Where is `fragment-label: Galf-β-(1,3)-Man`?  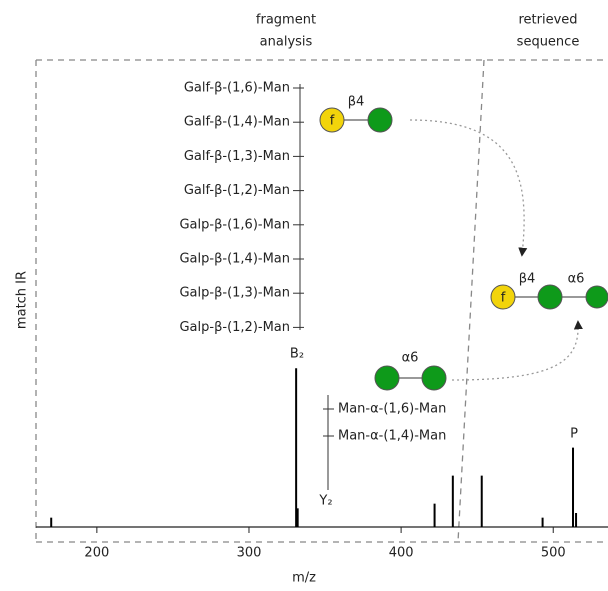 fragment-label: Galf-β-(1,3)-Man is located at coordinates (237, 156).